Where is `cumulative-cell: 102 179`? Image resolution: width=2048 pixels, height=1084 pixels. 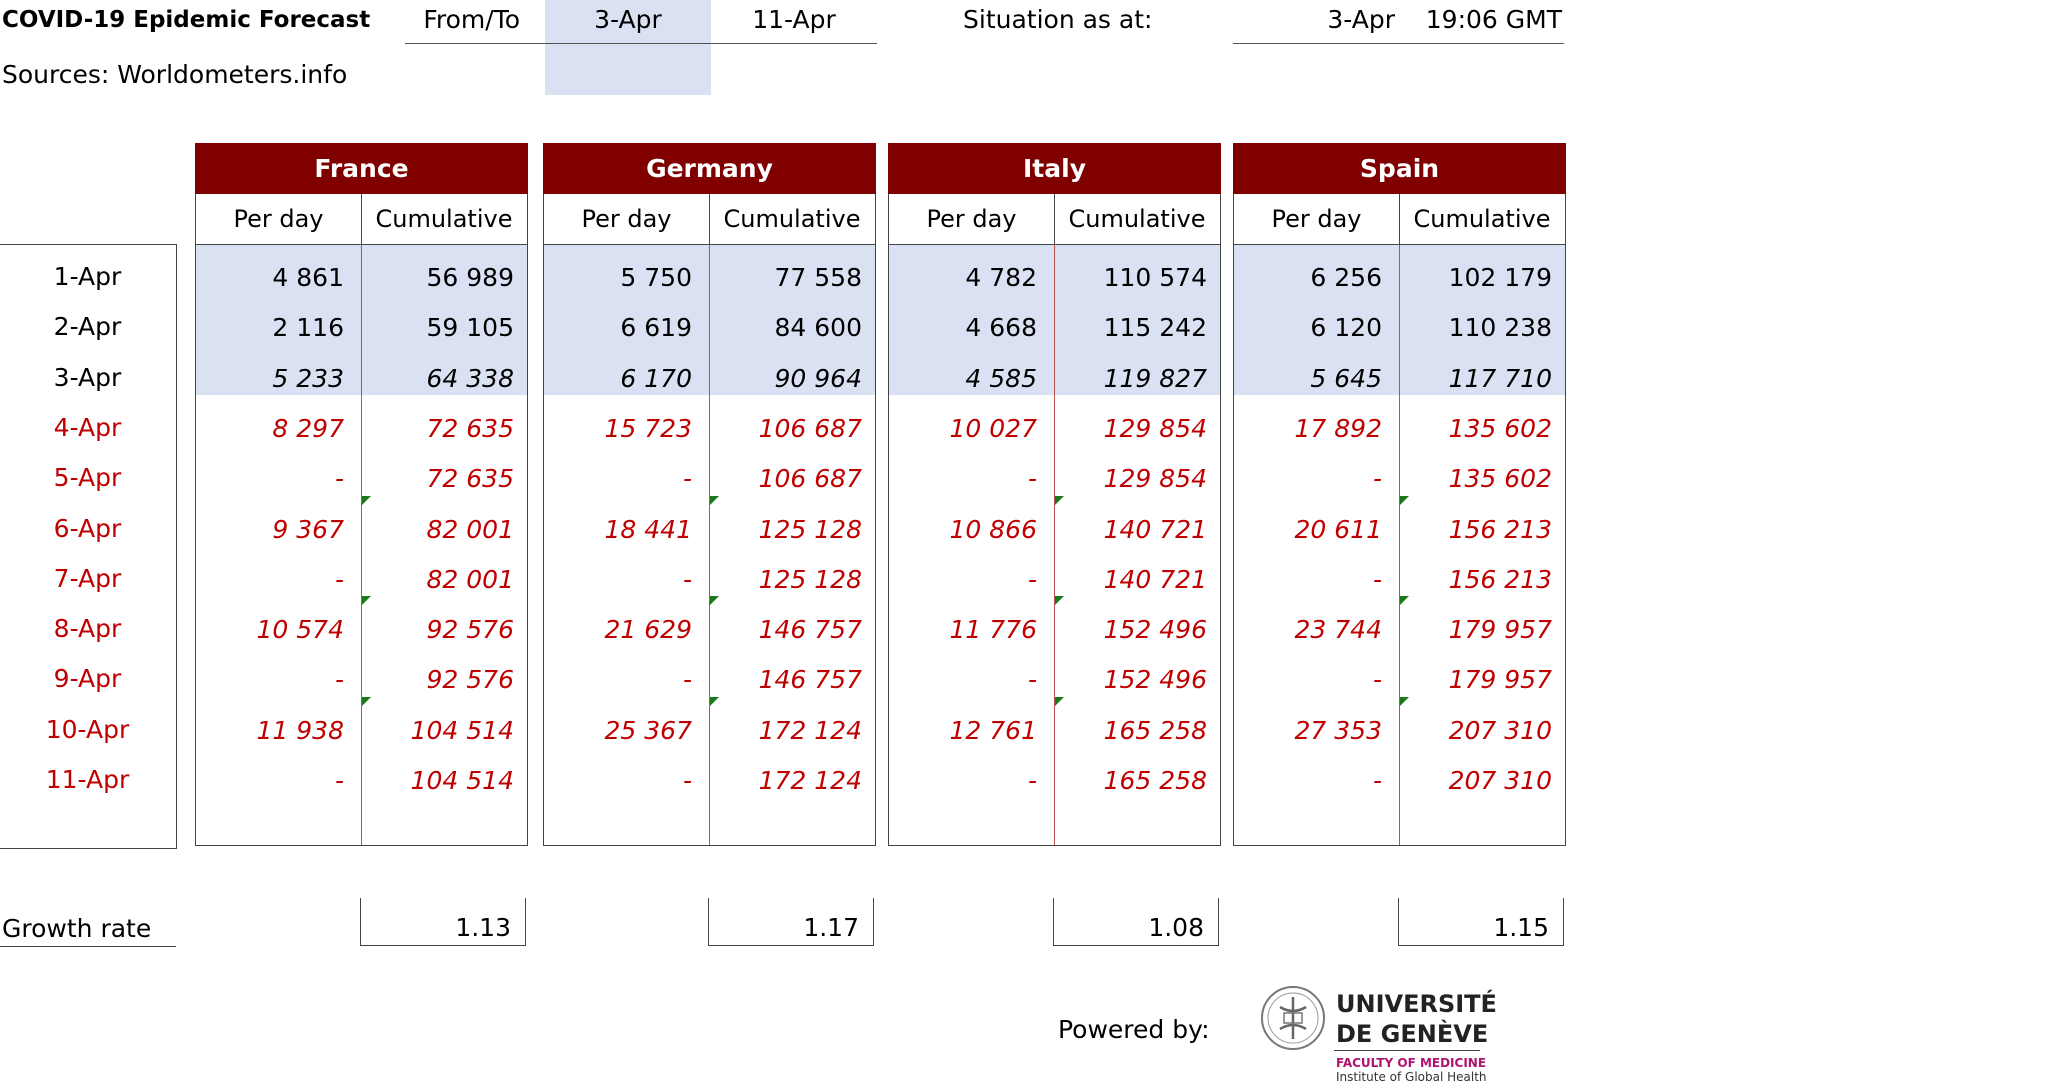 cumulative-cell: 102 179 is located at coordinates (1500, 277).